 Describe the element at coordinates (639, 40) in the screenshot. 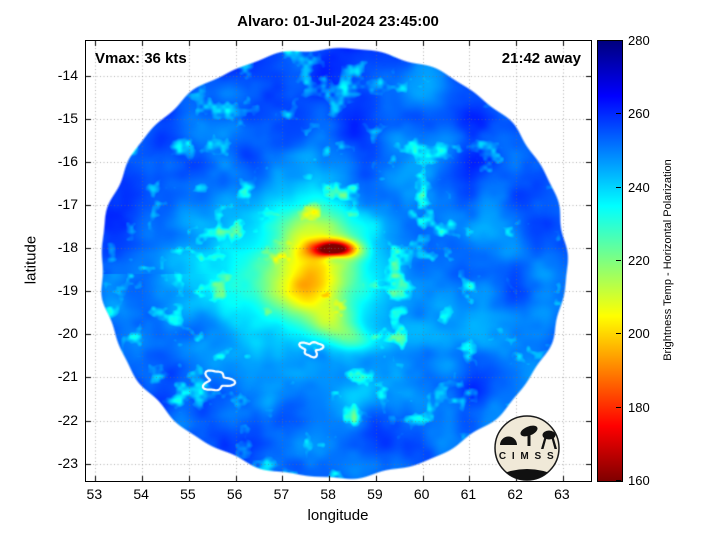

I see `colorbar-tick-label: 280` at that location.